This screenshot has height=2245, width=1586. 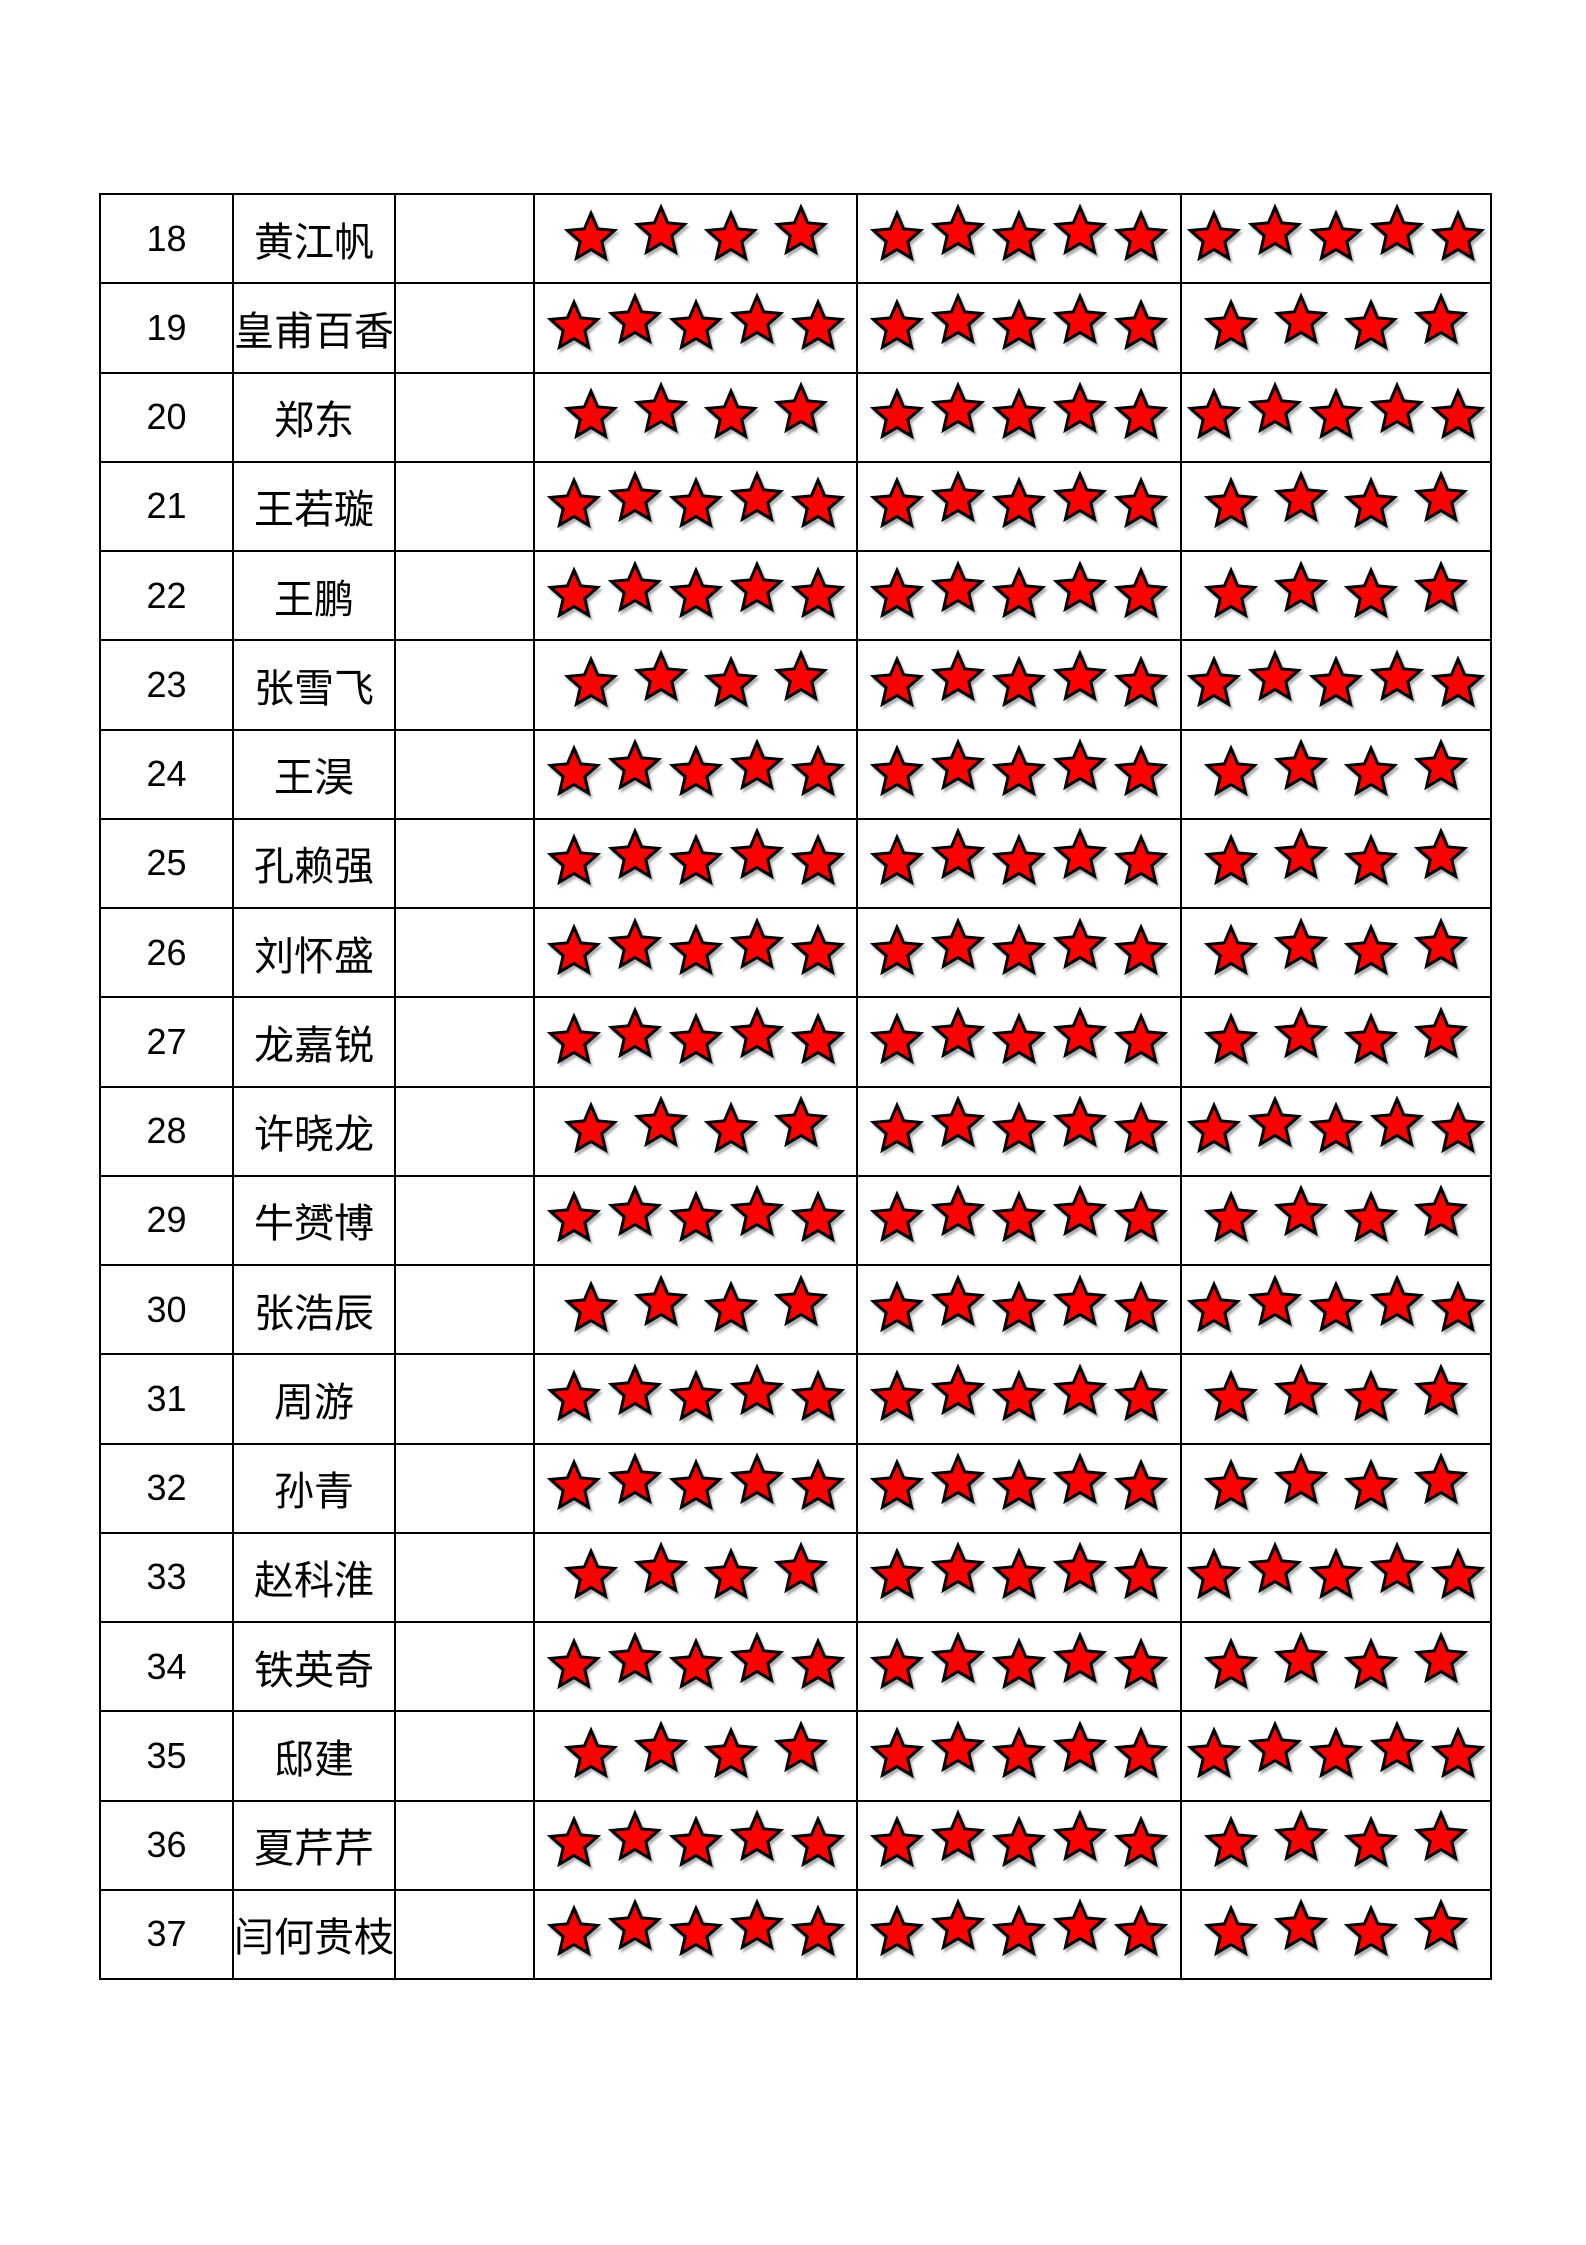 What do you see at coordinates (314, 1492) in the screenshot?
I see `student-name: 孙青` at bounding box center [314, 1492].